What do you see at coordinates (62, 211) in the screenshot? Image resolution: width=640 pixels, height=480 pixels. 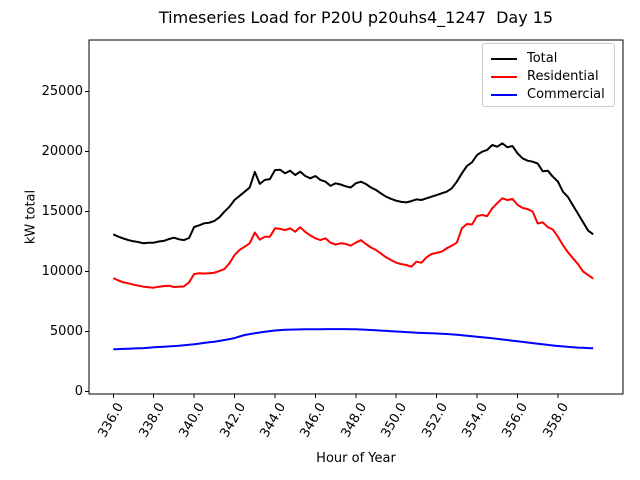 I see `y-tick-label: 15000` at bounding box center [62, 211].